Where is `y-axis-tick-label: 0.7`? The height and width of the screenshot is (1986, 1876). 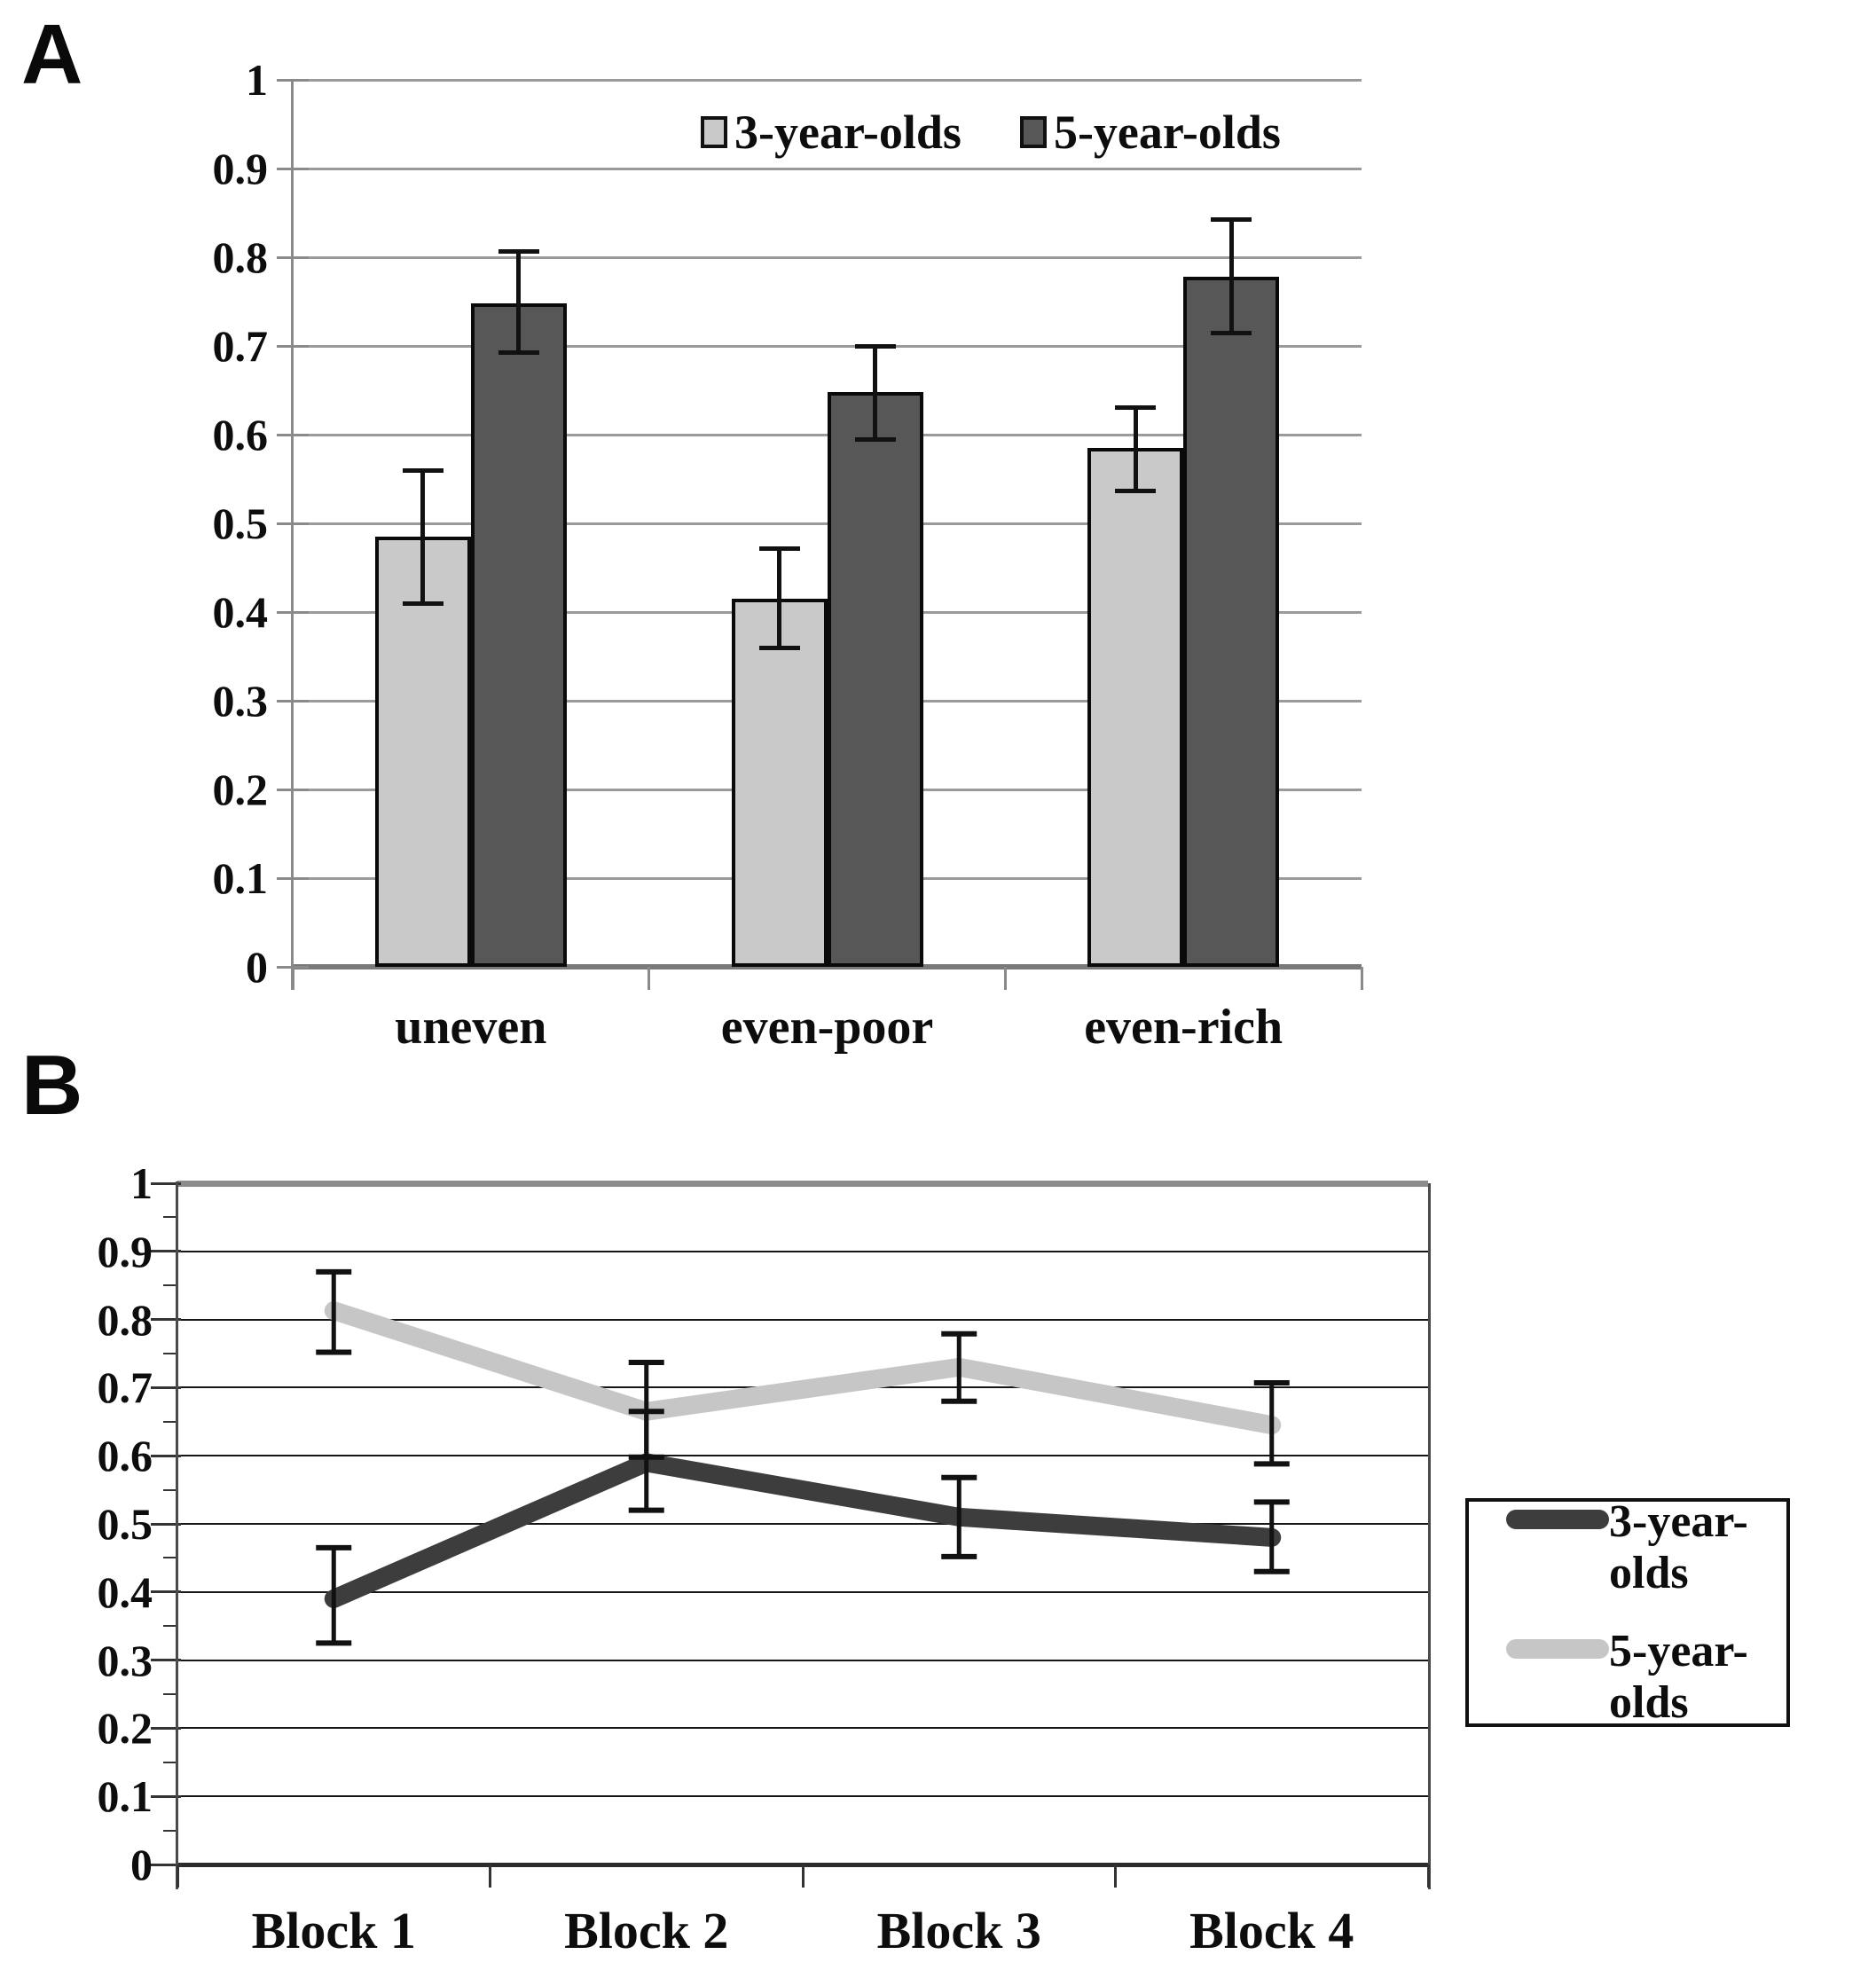 y-axis-tick-label: 0.7 is located at coordinates (125, 1387).